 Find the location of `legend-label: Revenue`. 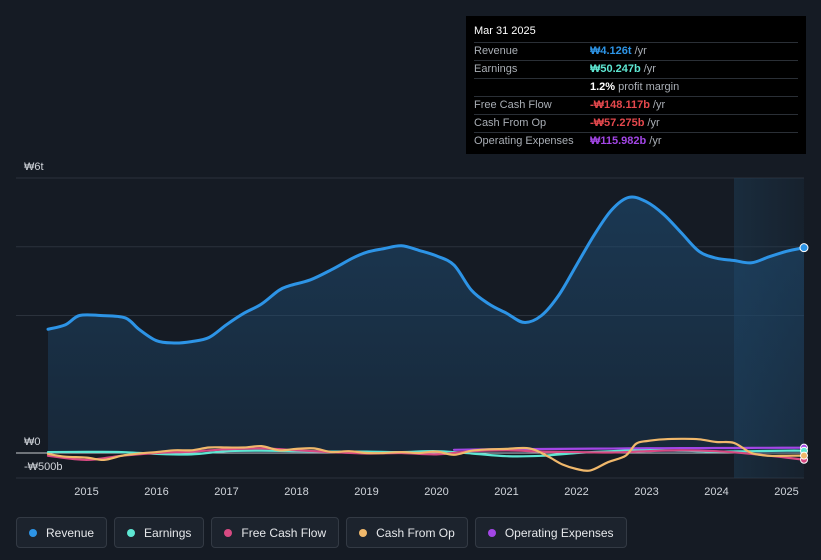

legend-label: Revenue is located at coordinates (70, 532).